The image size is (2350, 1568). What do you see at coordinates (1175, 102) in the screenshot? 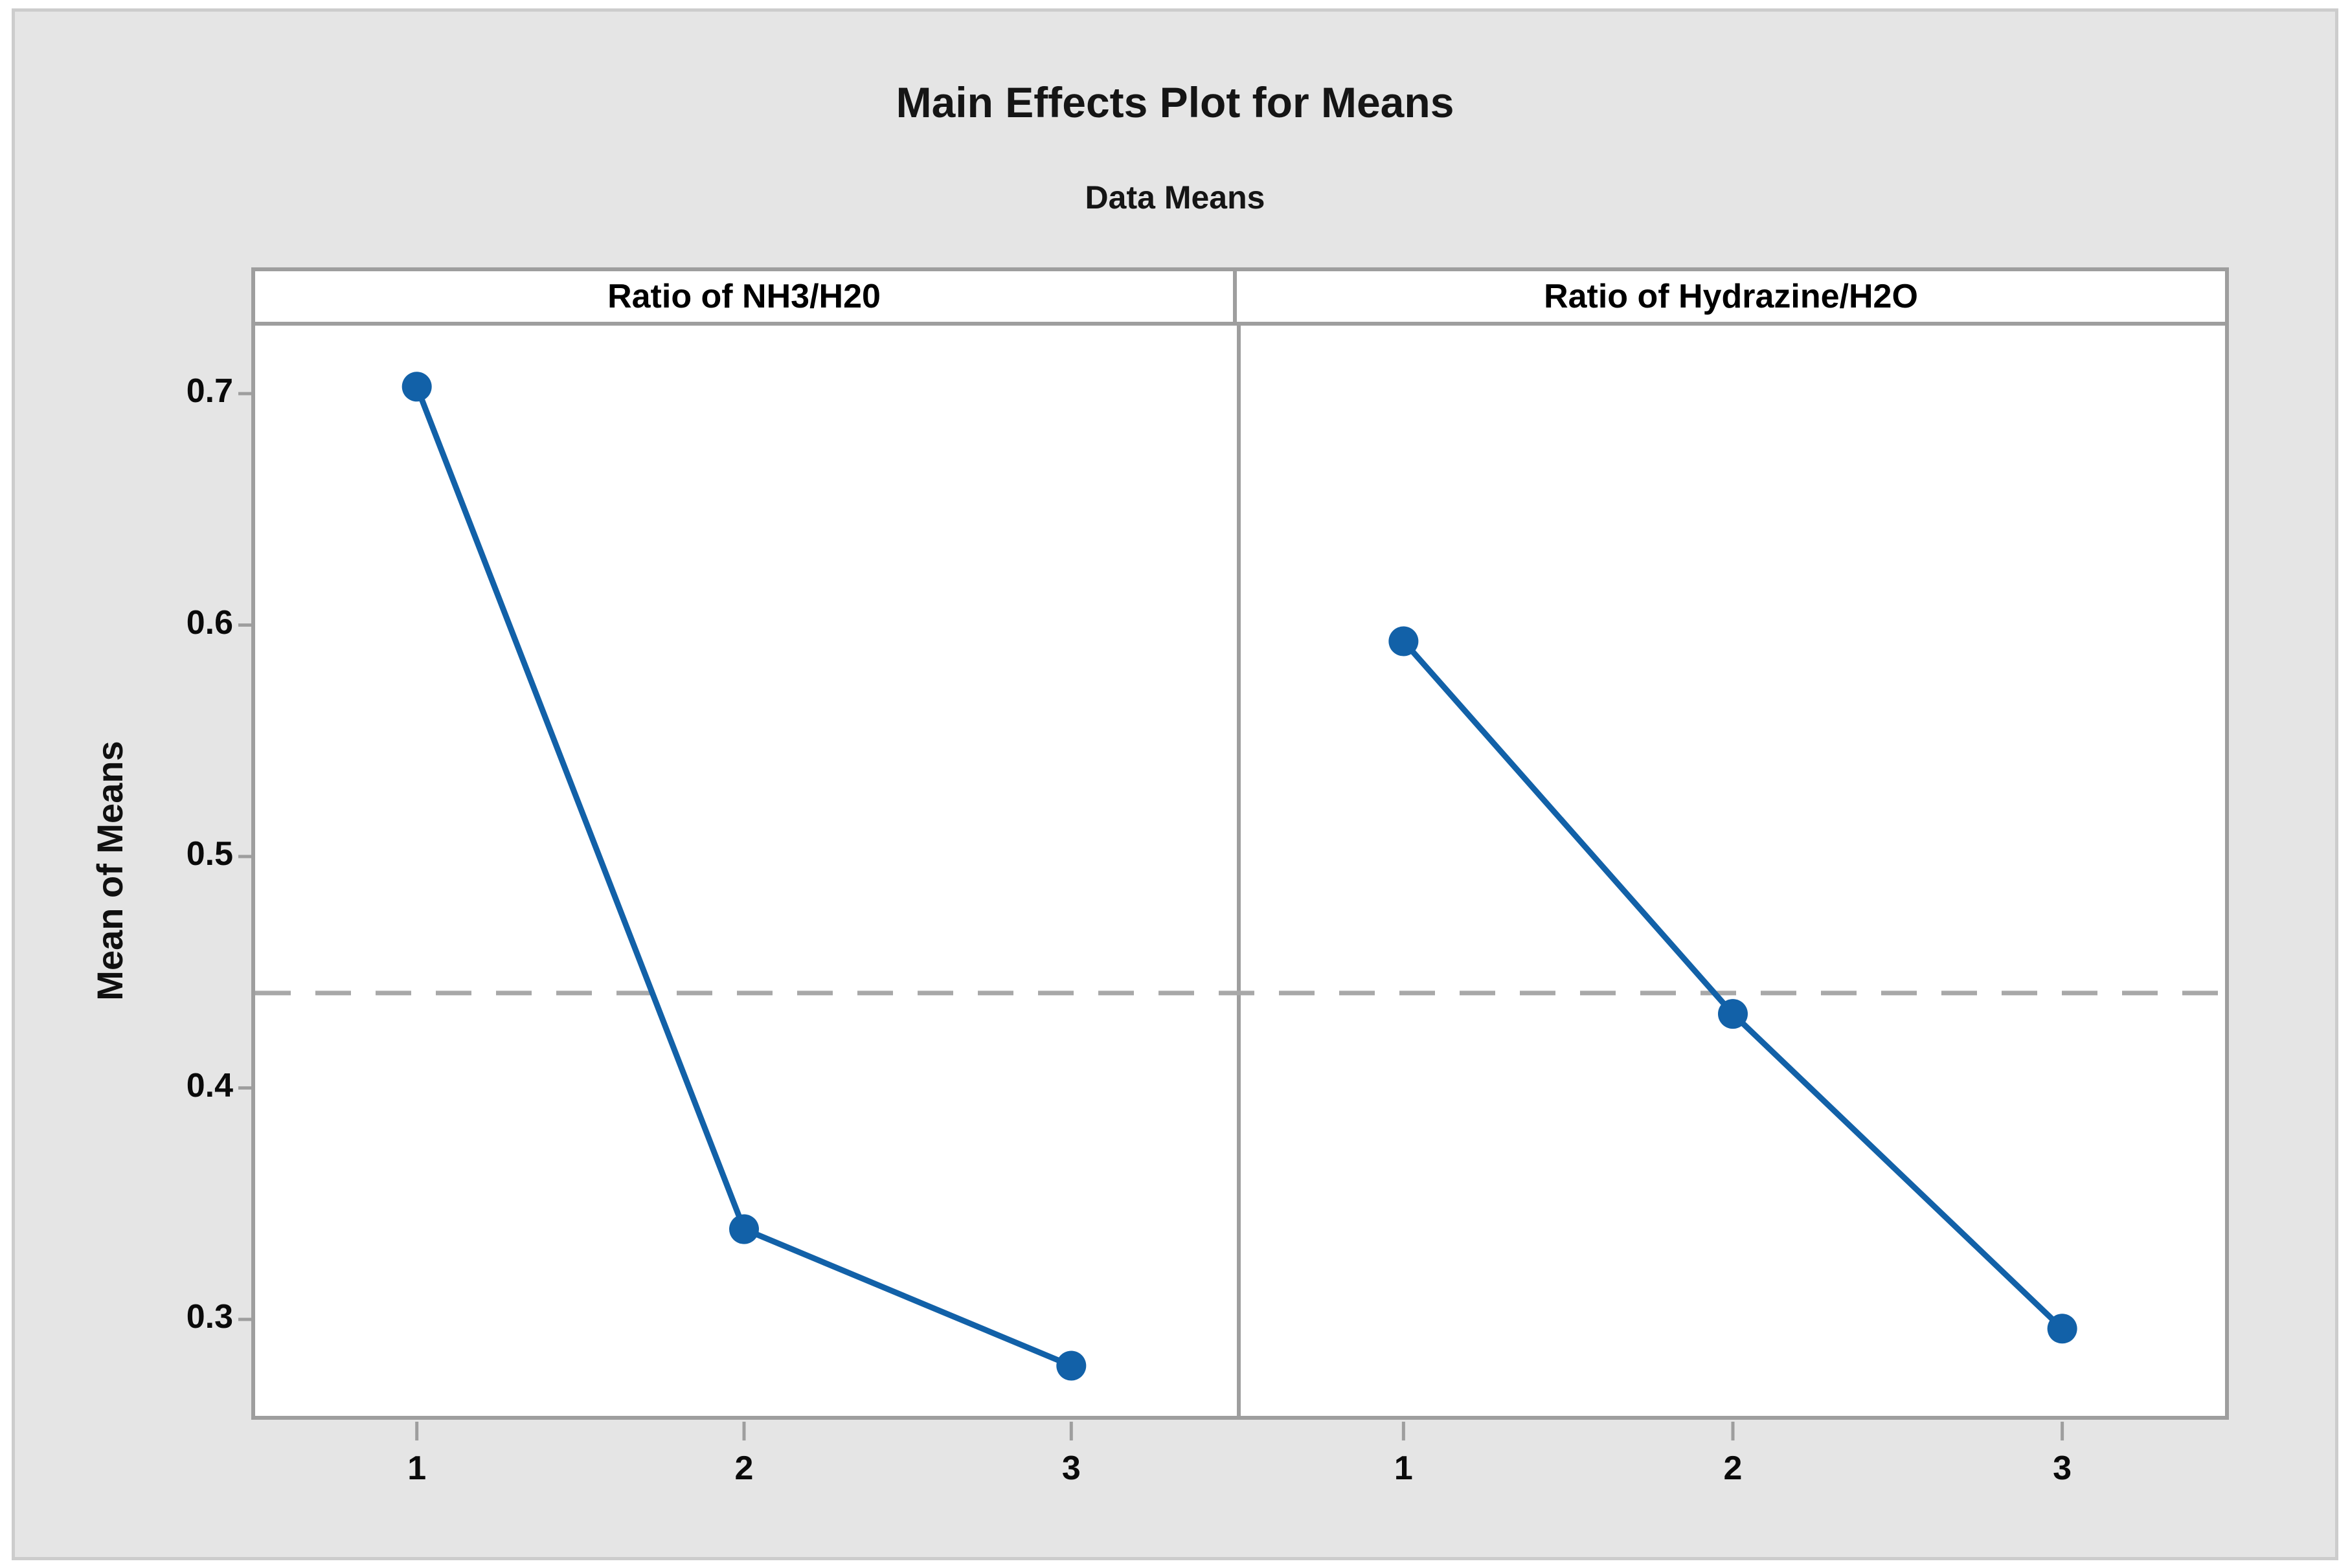
I see `chart-title: Main Effects Plot for Means` at bounding box center [1175, 102].